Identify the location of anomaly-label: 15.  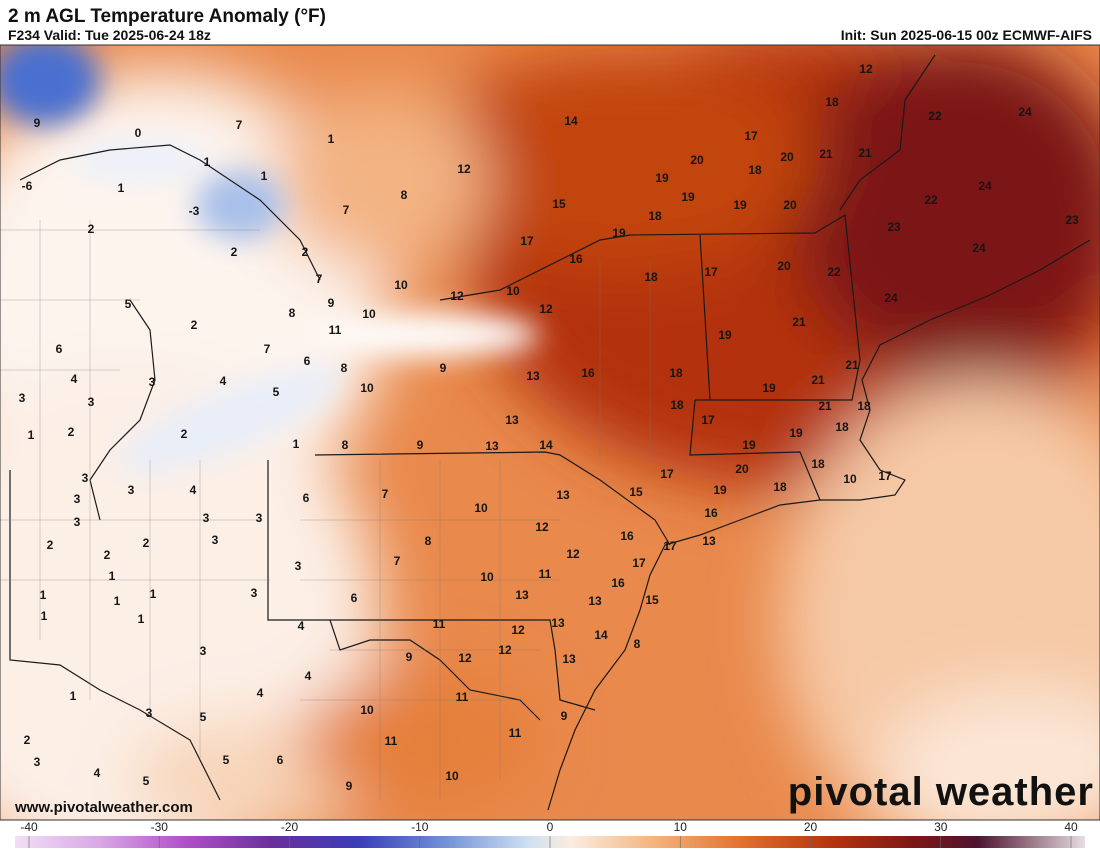
(652, 600).